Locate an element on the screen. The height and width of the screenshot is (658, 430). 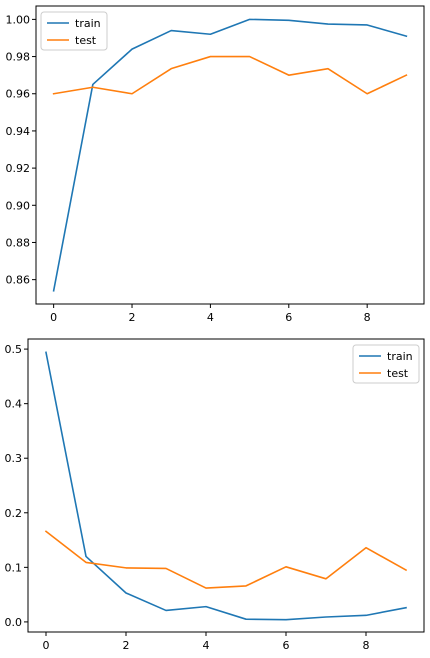
y-tick-label: 0.0 is located at coordinates (14, 622).